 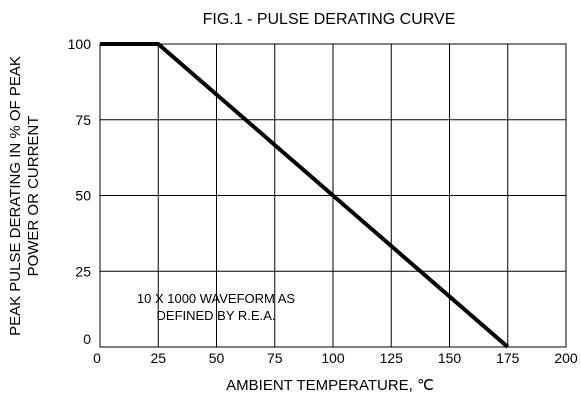 I want to click on y-axis-ticks: 0 25 50 75 100, so click(x=80, y=191).